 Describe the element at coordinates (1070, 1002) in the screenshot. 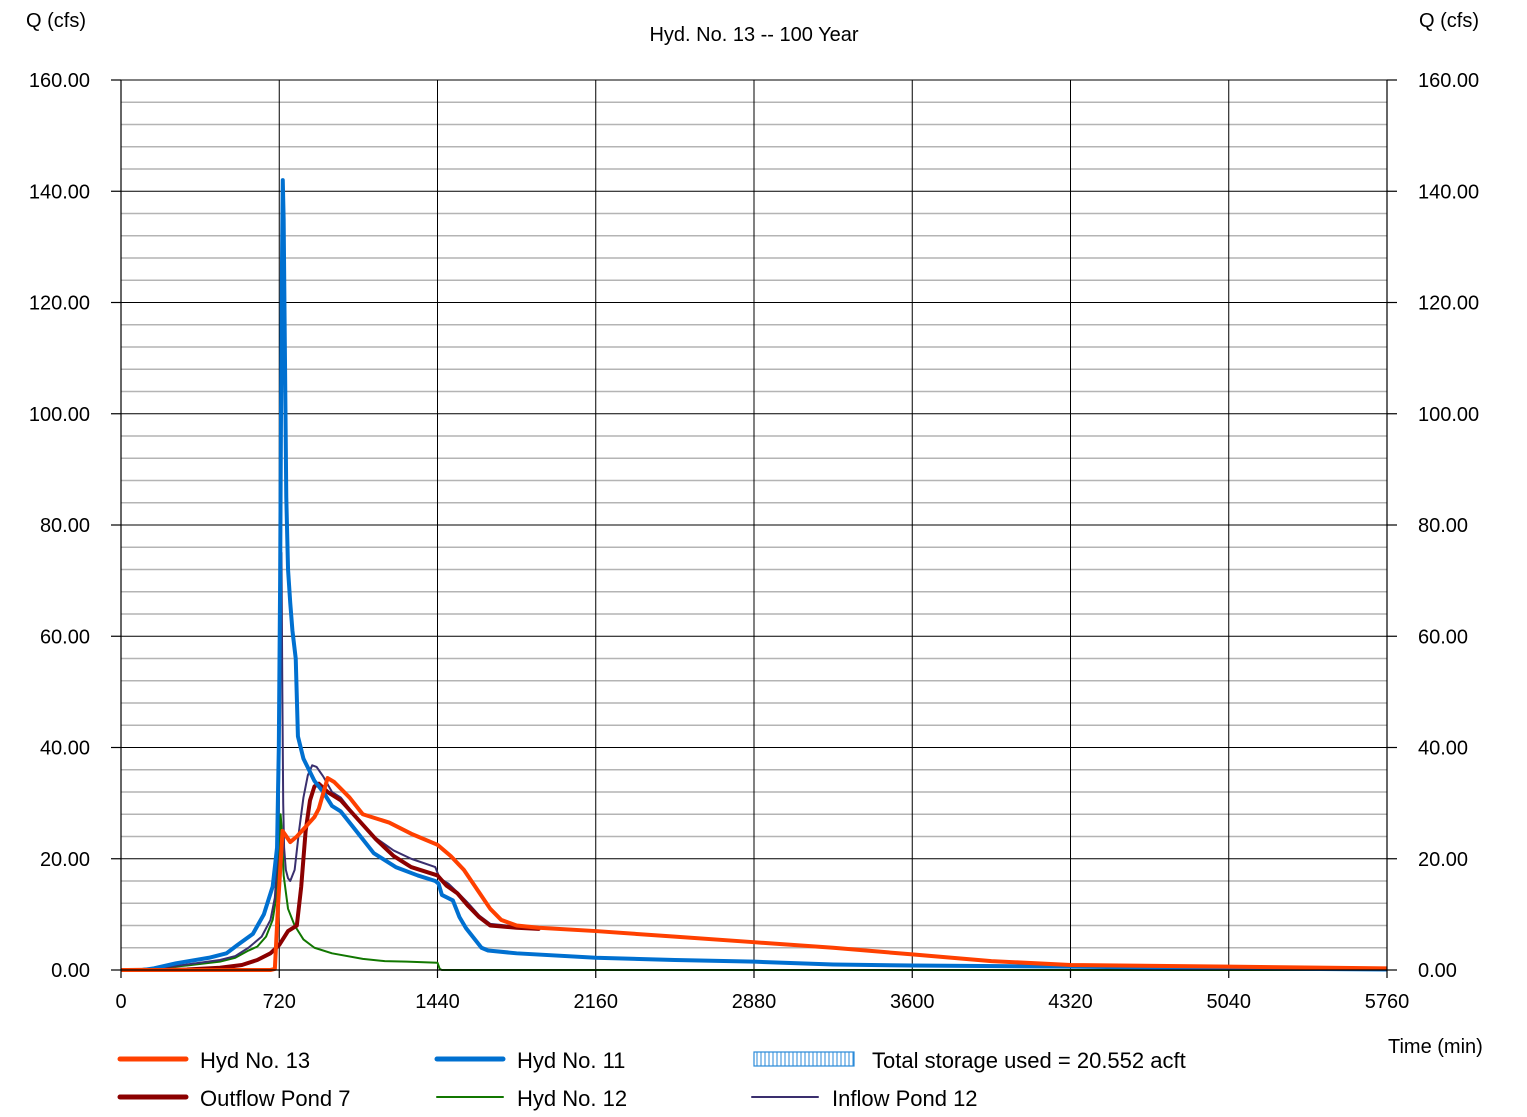

I see `x-tick-label: 4320` at that location.